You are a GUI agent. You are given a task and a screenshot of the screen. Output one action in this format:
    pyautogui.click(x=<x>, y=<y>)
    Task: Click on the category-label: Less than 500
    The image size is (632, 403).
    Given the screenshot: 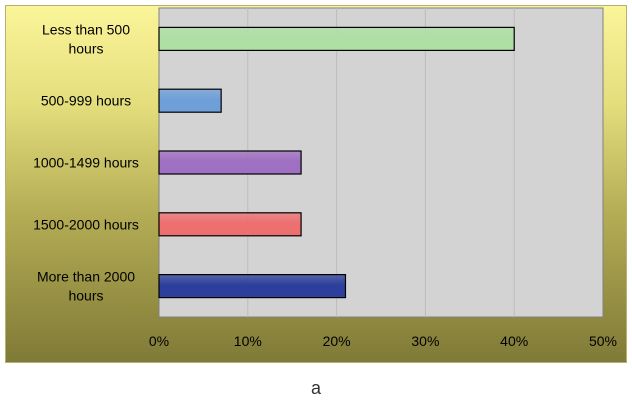 What is the action you would take?
    pyautogui.click(x=86, y=29)
    